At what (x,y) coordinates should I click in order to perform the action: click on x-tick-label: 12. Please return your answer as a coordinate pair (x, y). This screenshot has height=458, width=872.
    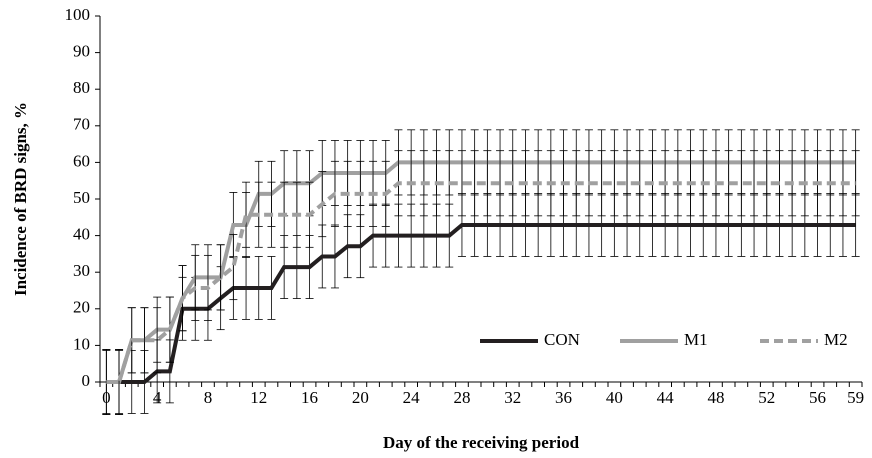
    Looking at the image, I should click on (258, 397).